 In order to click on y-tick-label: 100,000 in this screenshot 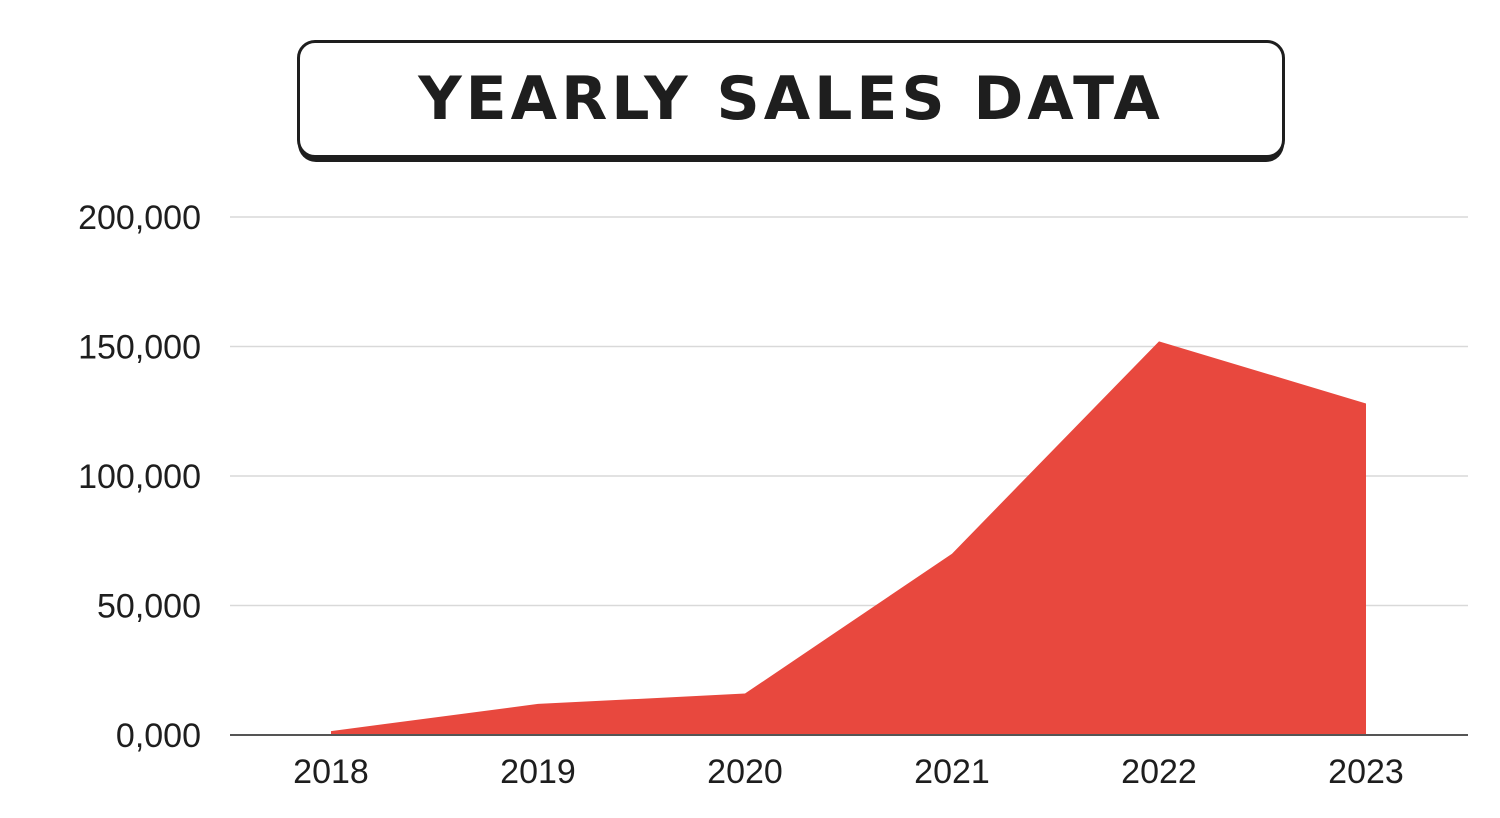, I will do `click(139, 477)`.